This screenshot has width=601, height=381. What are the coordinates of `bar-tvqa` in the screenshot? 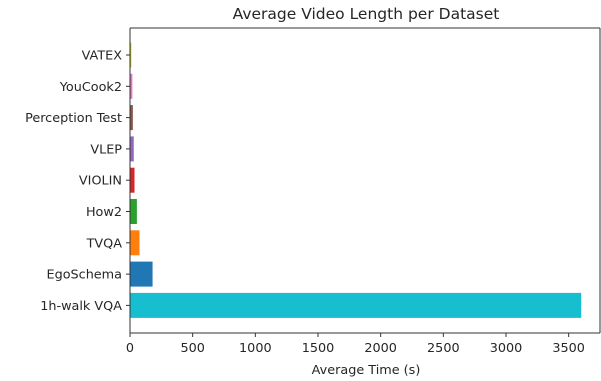 It's located at (135, 243).